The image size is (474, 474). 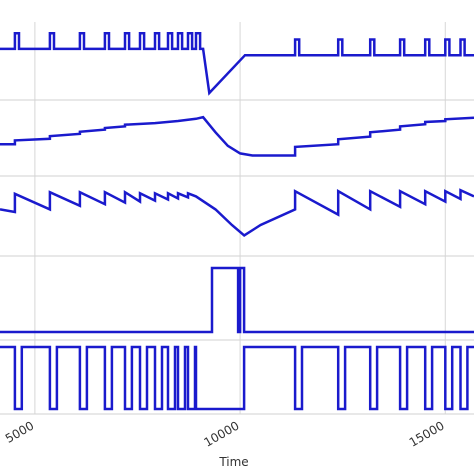 What do you see at coordinates (427, 433) in the screenshot?
I see `x-tick-label: 15000` at bounding box center [427, 433].